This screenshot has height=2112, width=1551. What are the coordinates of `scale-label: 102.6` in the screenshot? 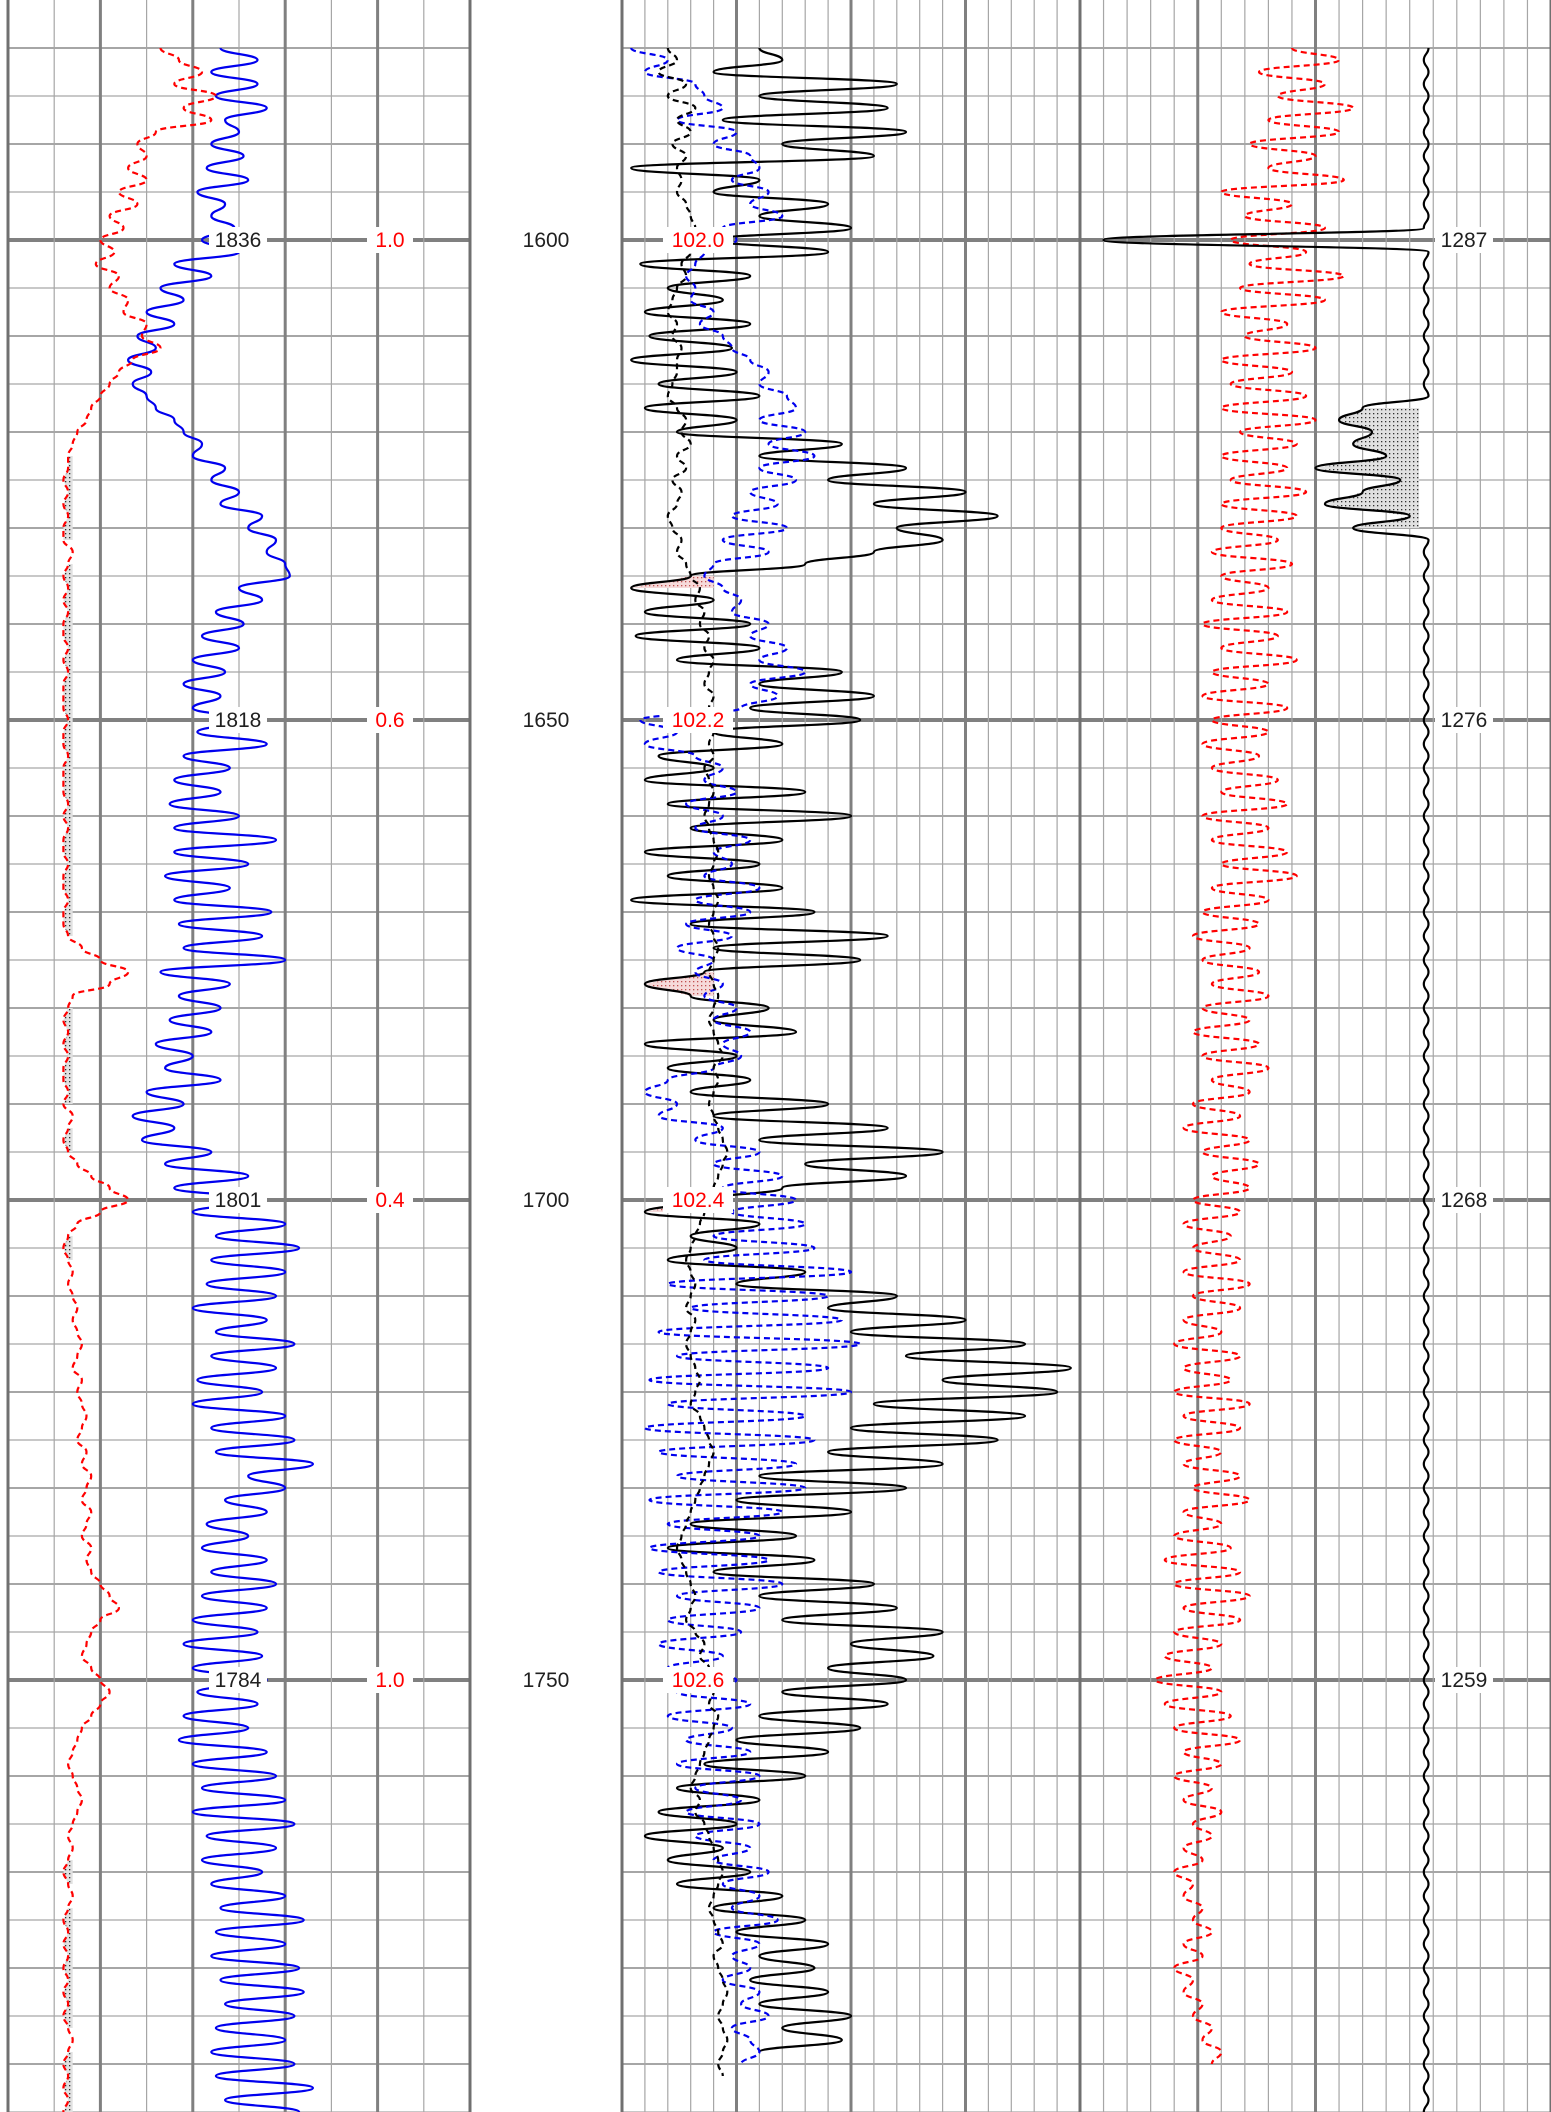 It's located at (698, 1680).